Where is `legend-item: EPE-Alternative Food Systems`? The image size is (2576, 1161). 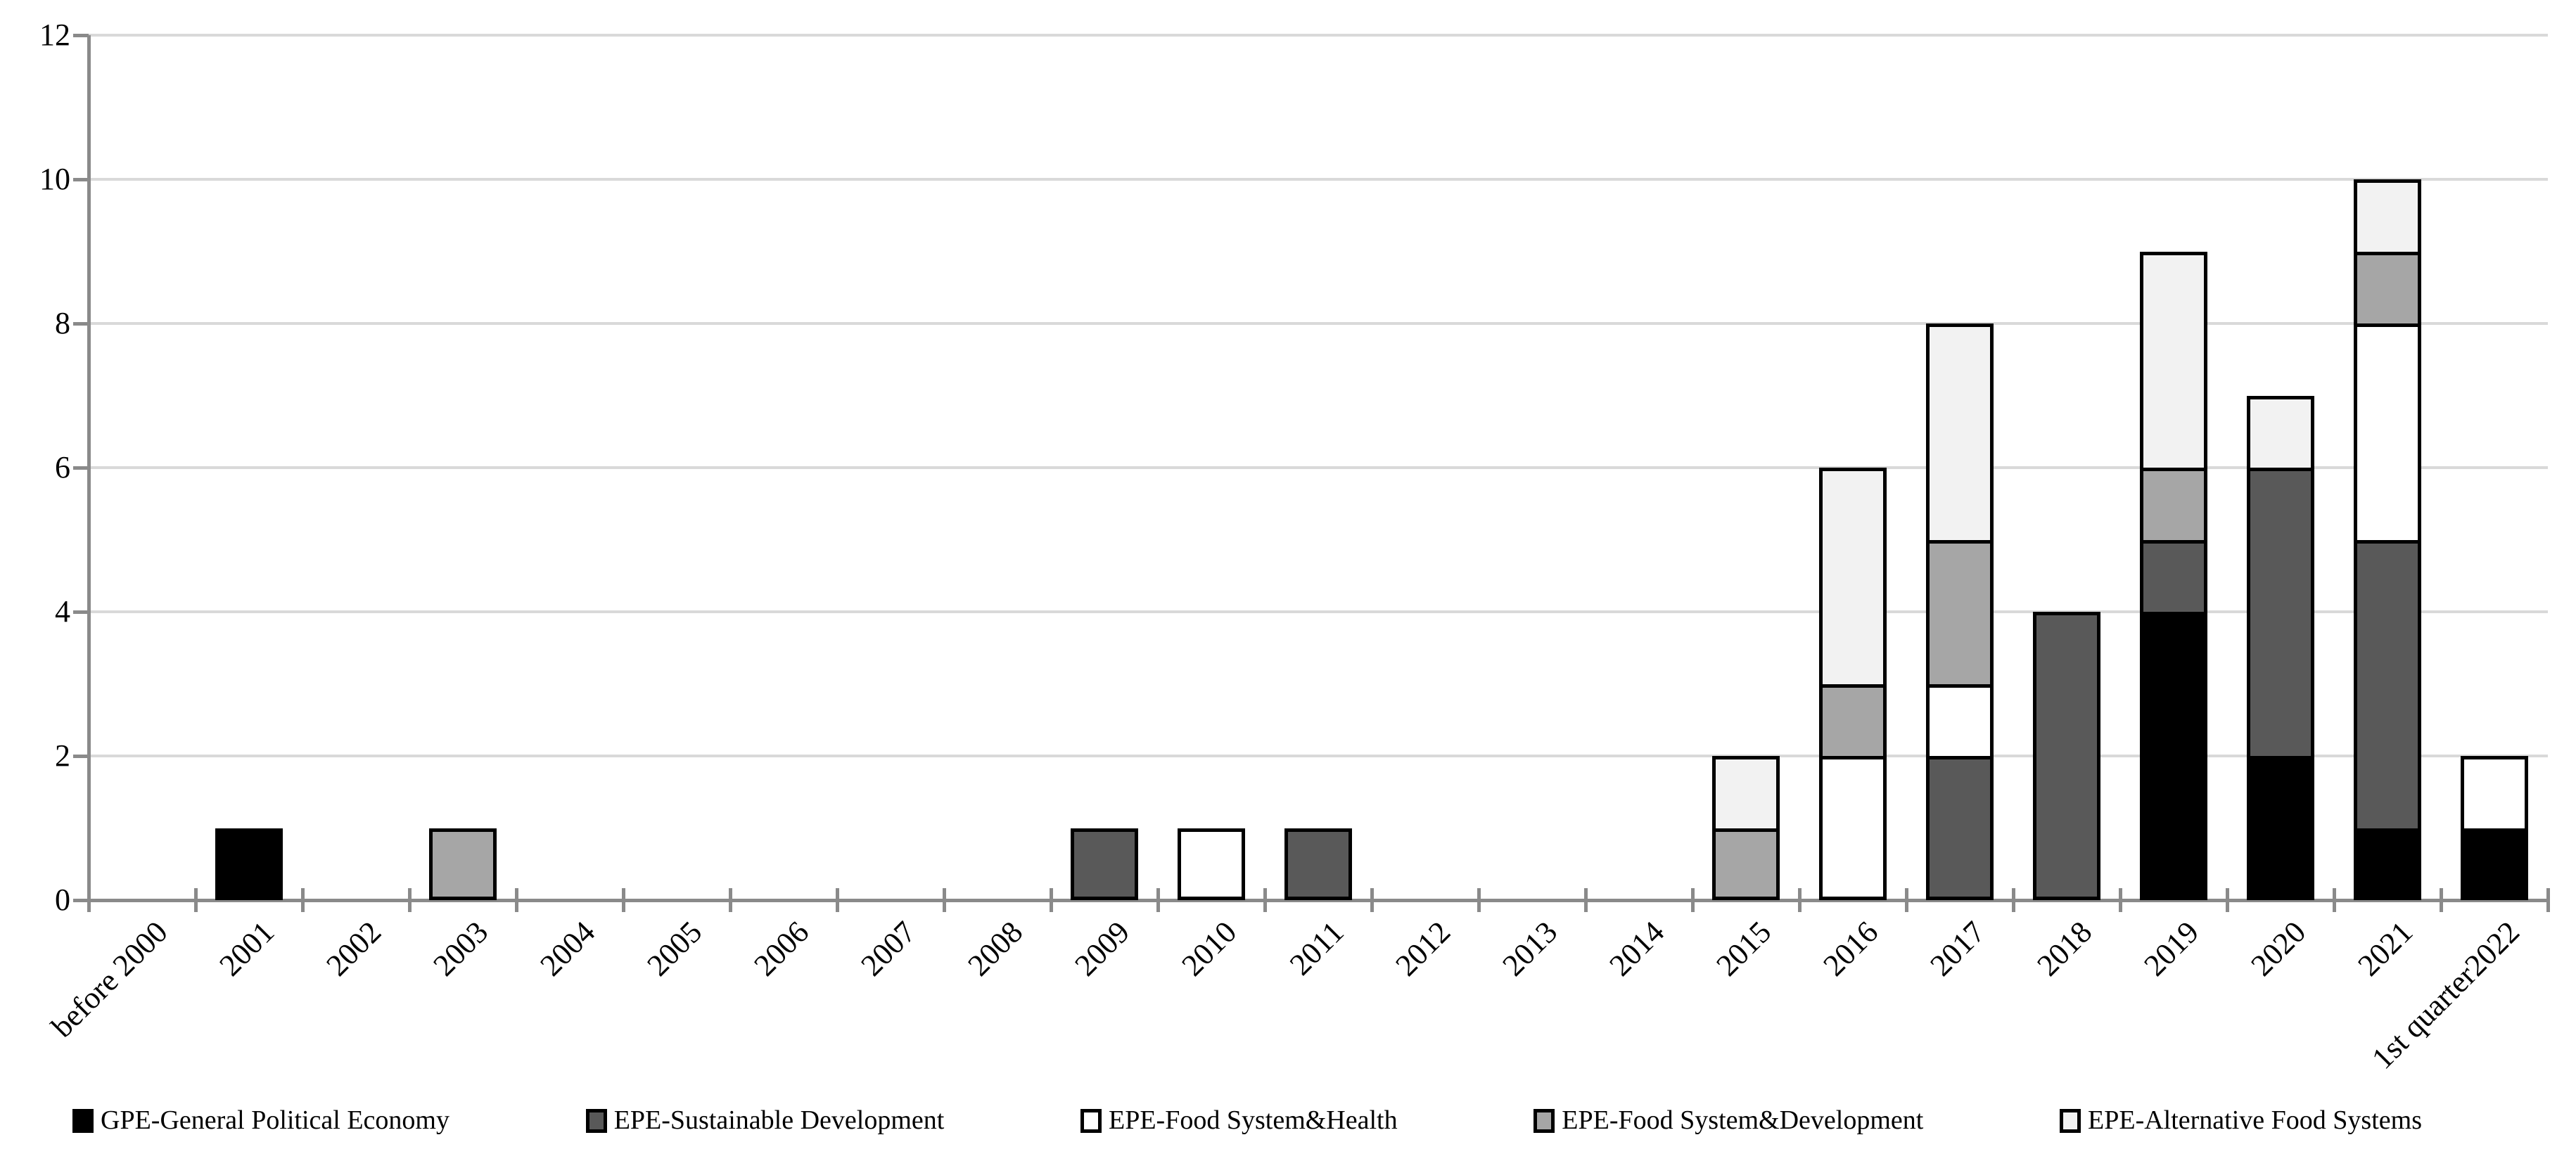 legend-item: EPE-Alternative Food Systems is located at coordinates (2241, 1120).